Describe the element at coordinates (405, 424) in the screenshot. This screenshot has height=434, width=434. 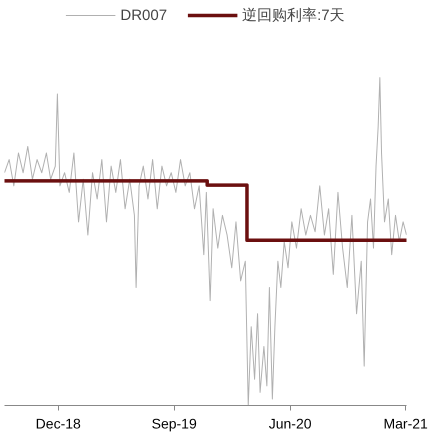
I see `x-tick-label: Mar-21` at that location.